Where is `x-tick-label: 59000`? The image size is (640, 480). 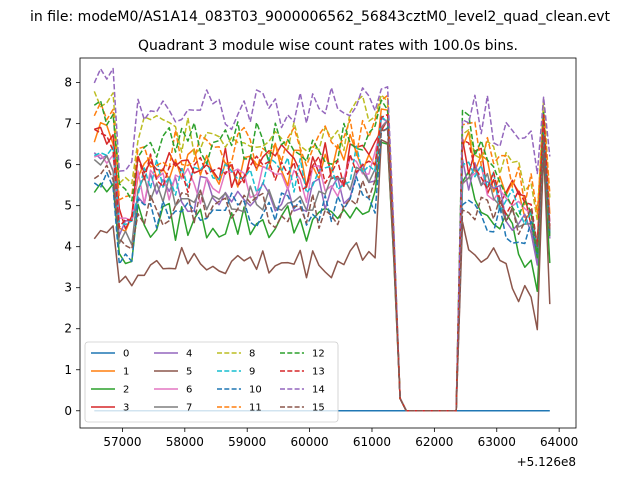
x-tick-label: 59000 is located at coordinates (247, 442).